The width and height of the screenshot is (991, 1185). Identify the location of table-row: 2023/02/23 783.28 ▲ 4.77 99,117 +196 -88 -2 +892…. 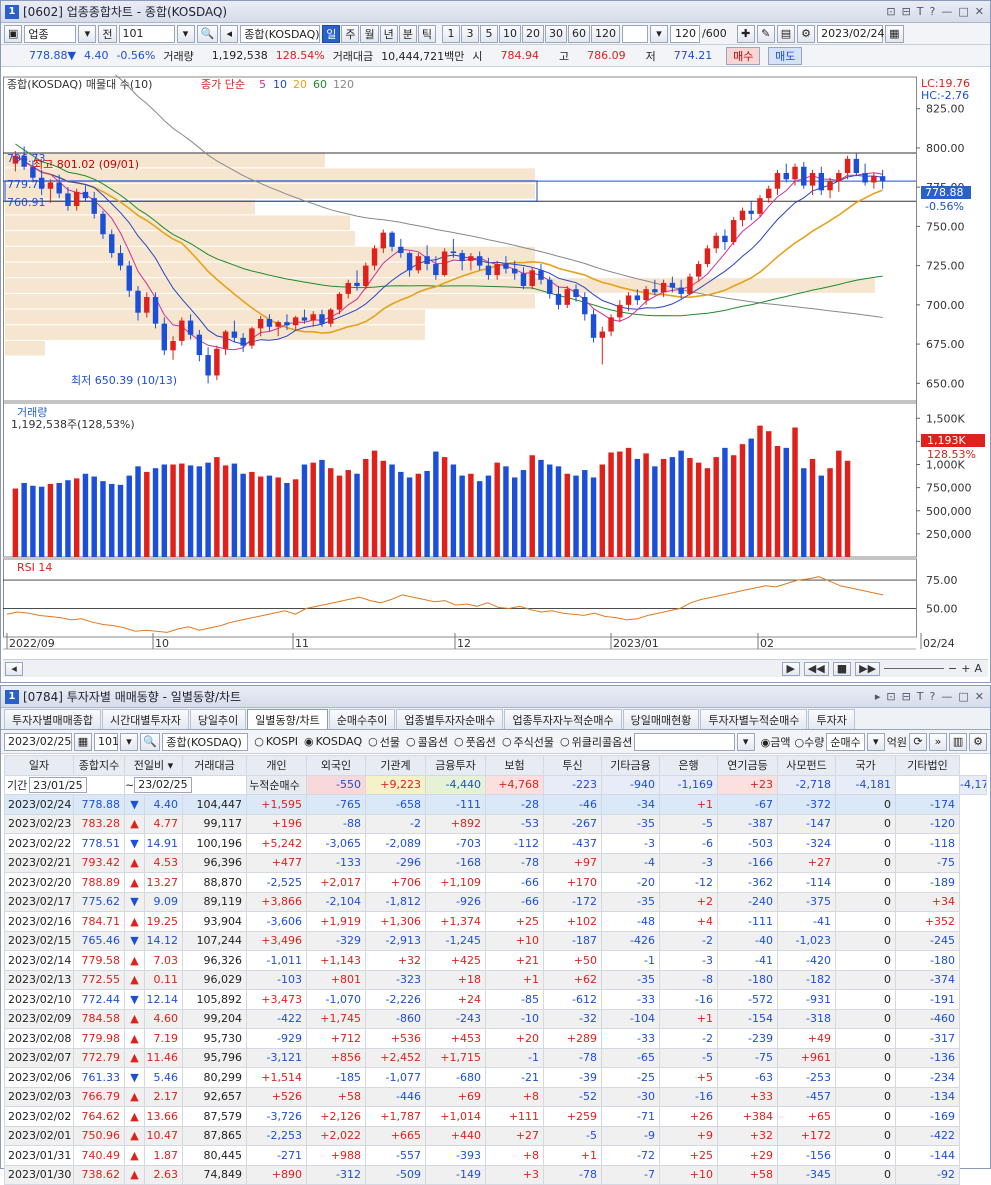
(495, 823).